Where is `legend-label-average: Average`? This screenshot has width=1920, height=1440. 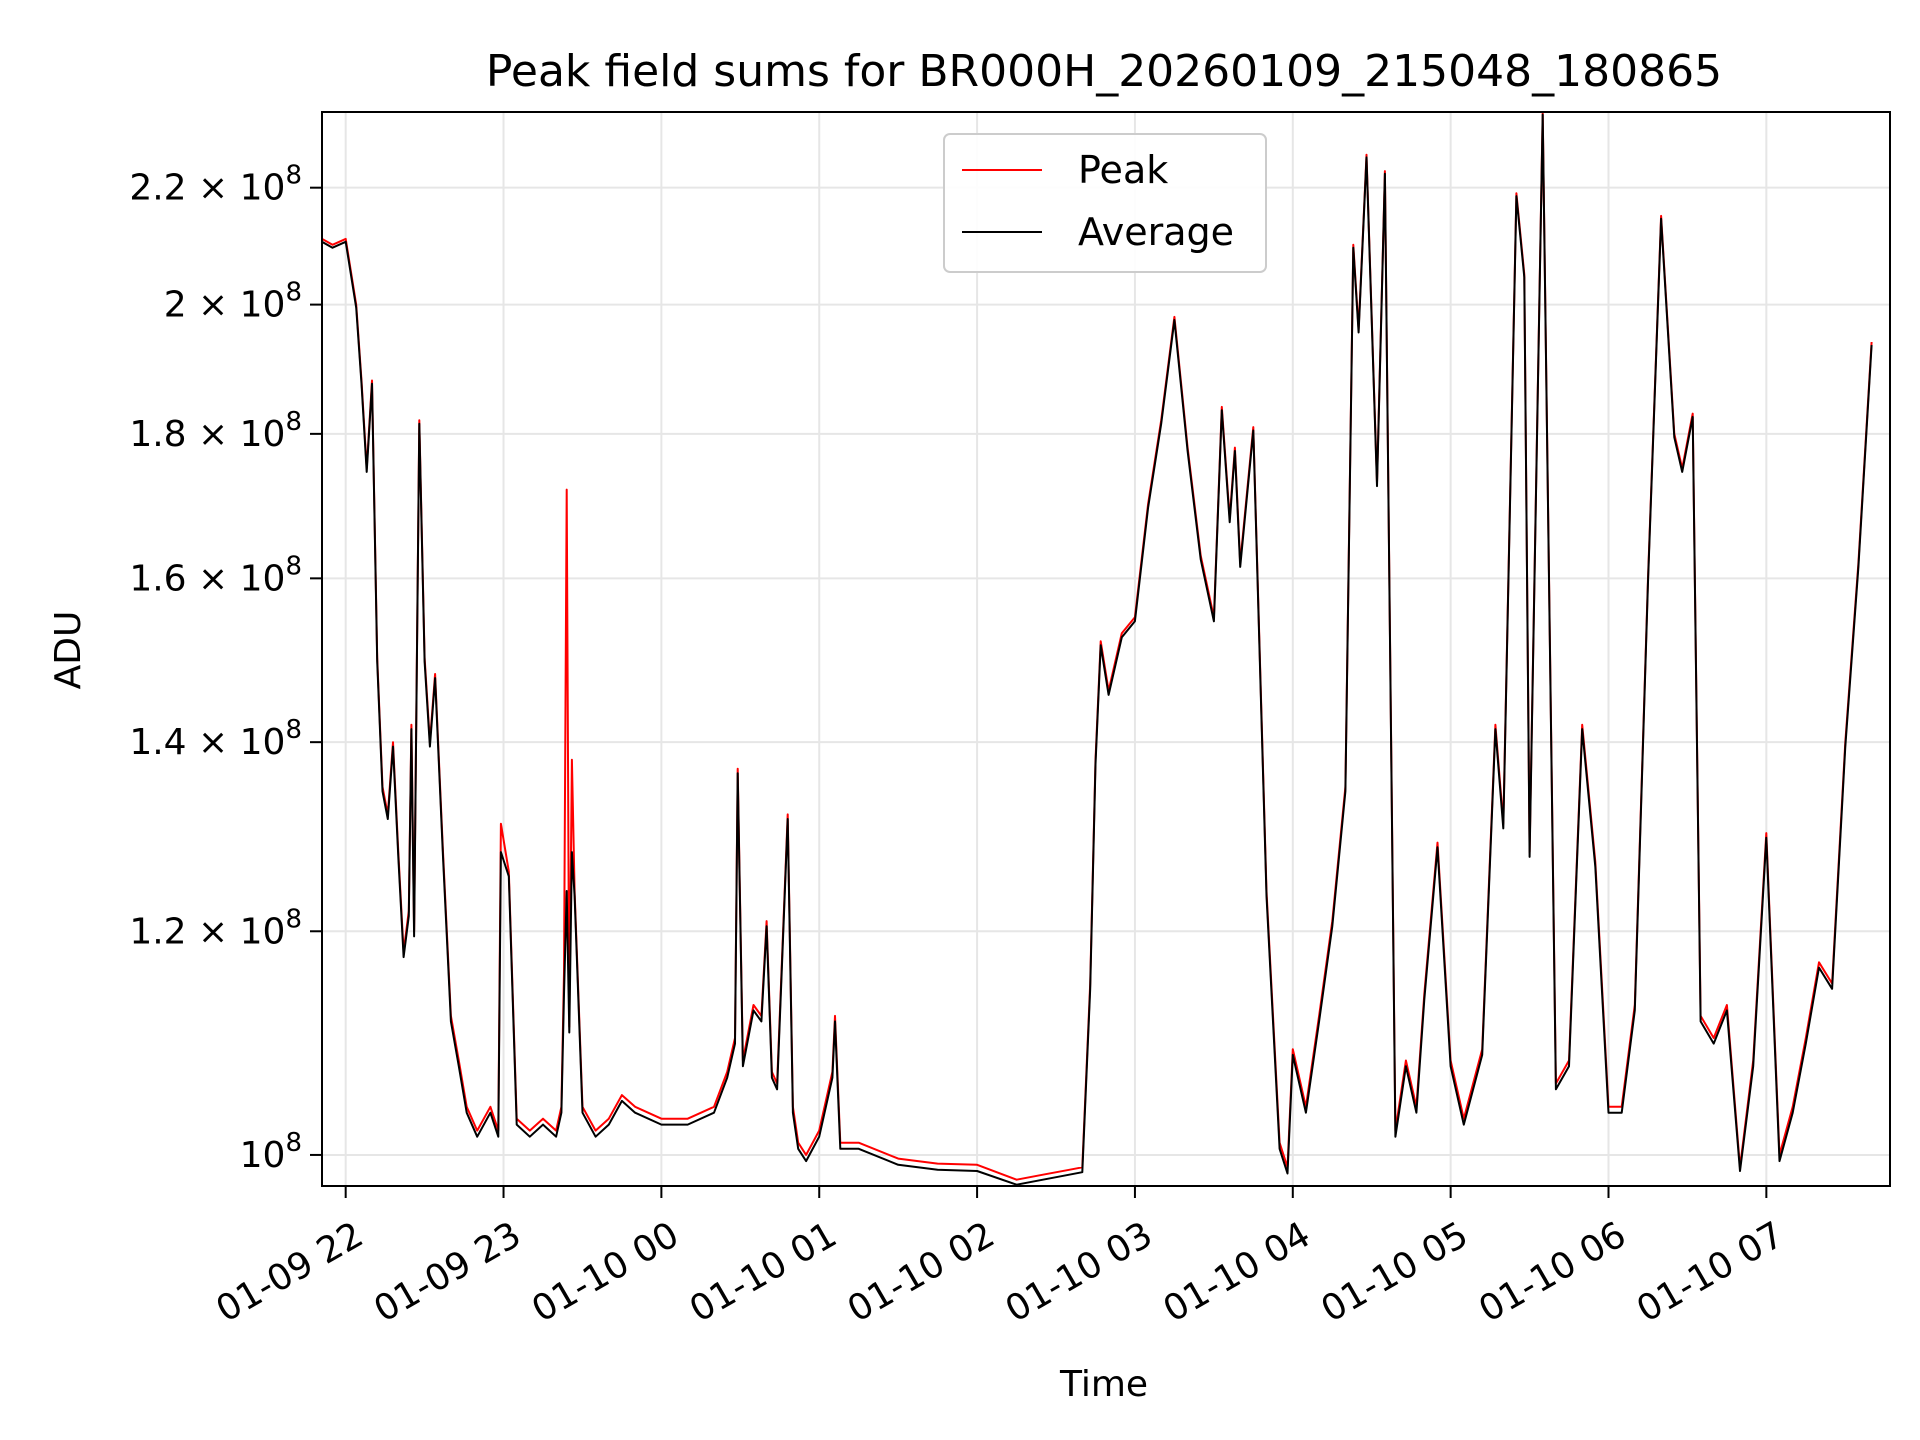
legend-label-average: Average is located at coordinates (1156, 232).